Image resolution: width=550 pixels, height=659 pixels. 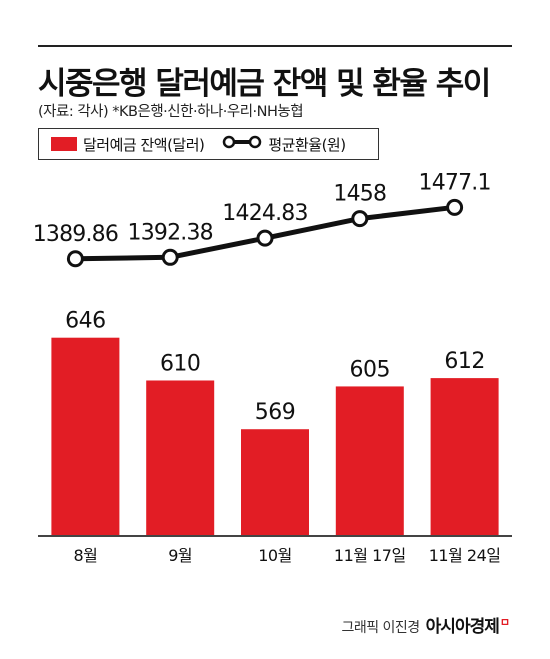 What do you see at coordinates (275, 555) in the screenshot?
I see `category-label-3: 10월` at bounding box center [275, 555].